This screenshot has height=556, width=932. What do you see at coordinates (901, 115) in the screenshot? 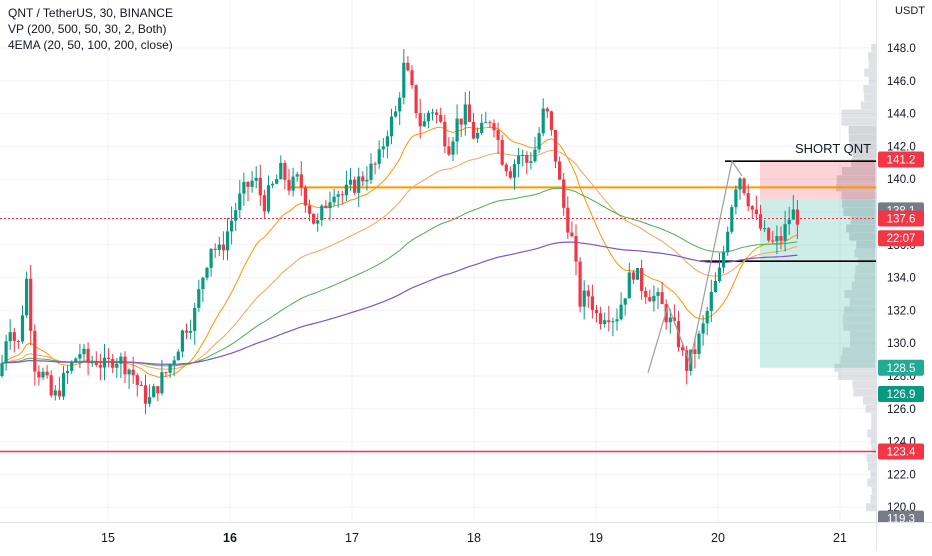
I see `price-tick-label: 144.0` at bounding box center [901, 115].